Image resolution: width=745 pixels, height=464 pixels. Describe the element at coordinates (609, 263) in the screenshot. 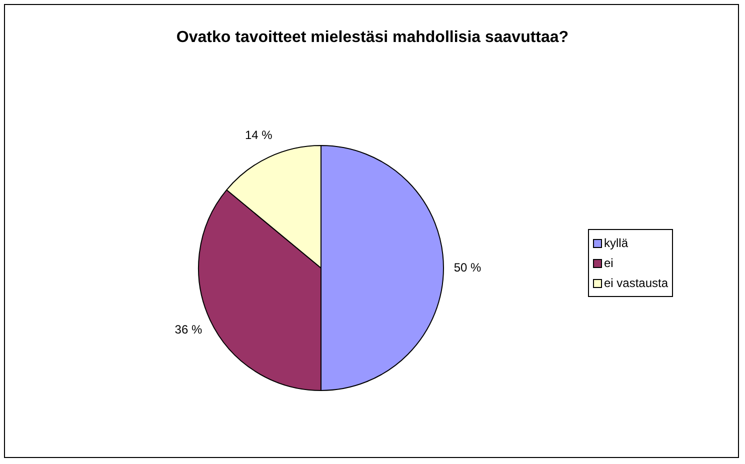

I see `legend-label: ei` at that location.